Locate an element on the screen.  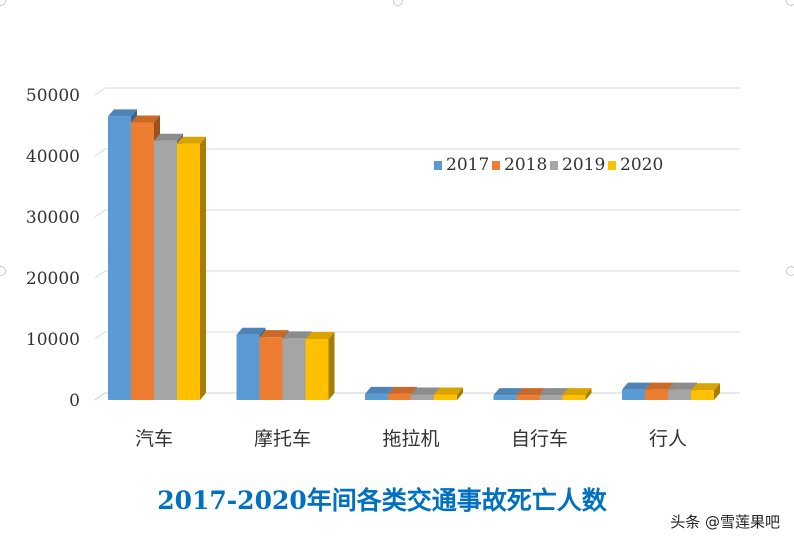
legend-label: 2017 is located at coordinates (467, 165).